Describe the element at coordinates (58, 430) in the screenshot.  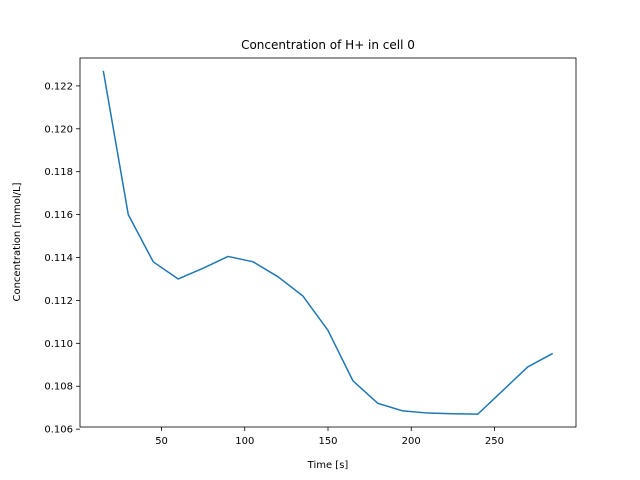
I see `y-tick-label: 0.106` at that location.